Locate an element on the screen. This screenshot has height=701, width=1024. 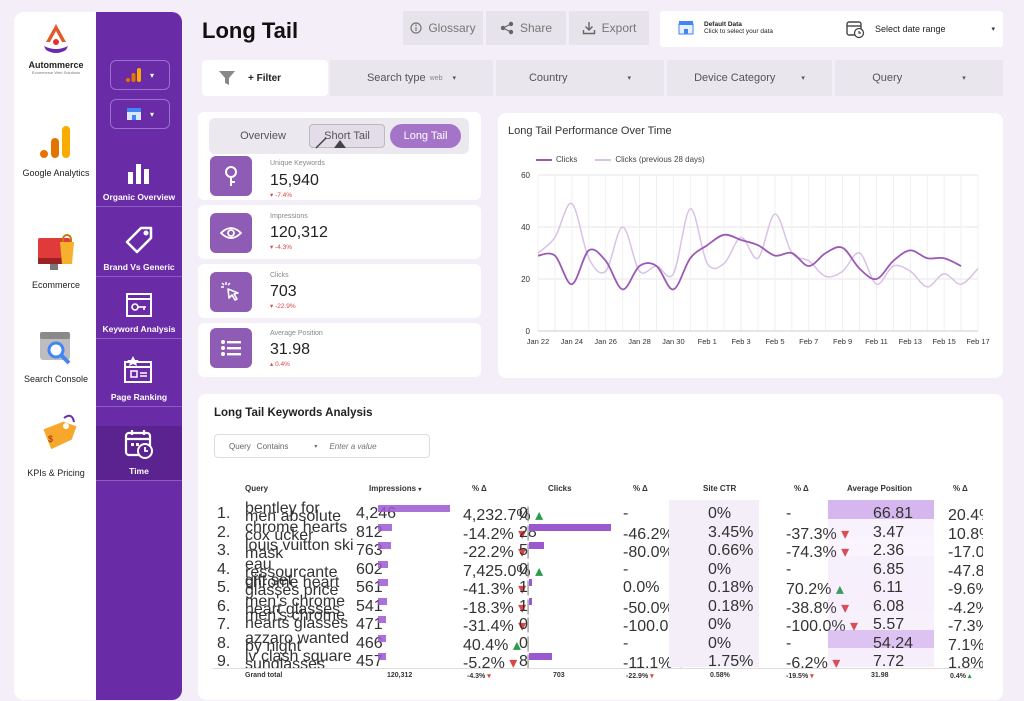
date-range-selector: Select date range ▾ is located at coordinates (920, 29).